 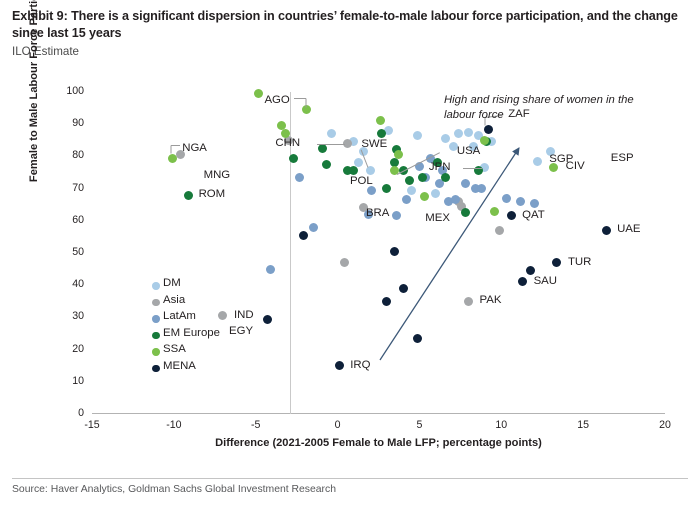 I want to click on legend-label: MENA, so click(x=179, y=365).